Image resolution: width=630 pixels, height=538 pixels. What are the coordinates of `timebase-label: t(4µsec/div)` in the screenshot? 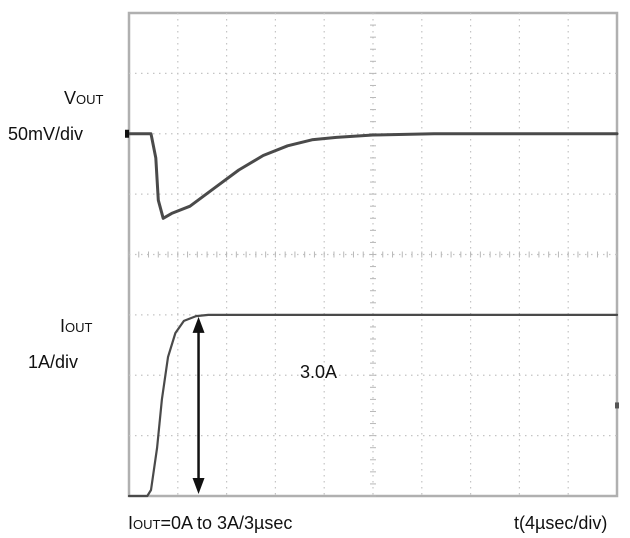 It's located at (561, 523).